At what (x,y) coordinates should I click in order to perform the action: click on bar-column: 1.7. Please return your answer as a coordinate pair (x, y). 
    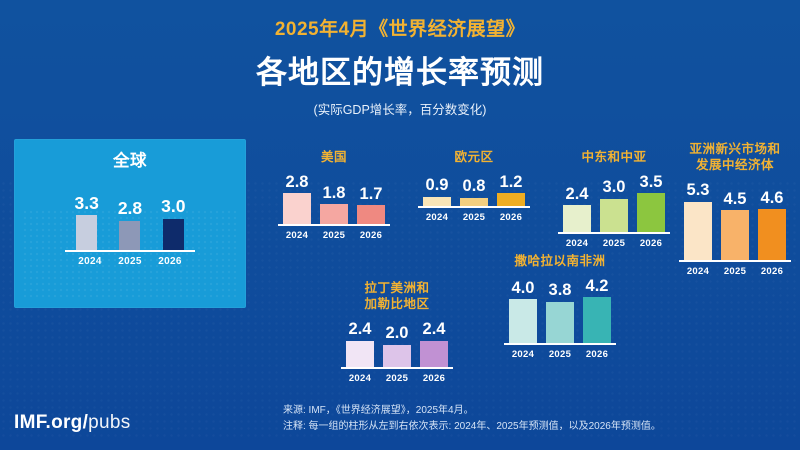
    Looking at the image, I should click on (371, 204).